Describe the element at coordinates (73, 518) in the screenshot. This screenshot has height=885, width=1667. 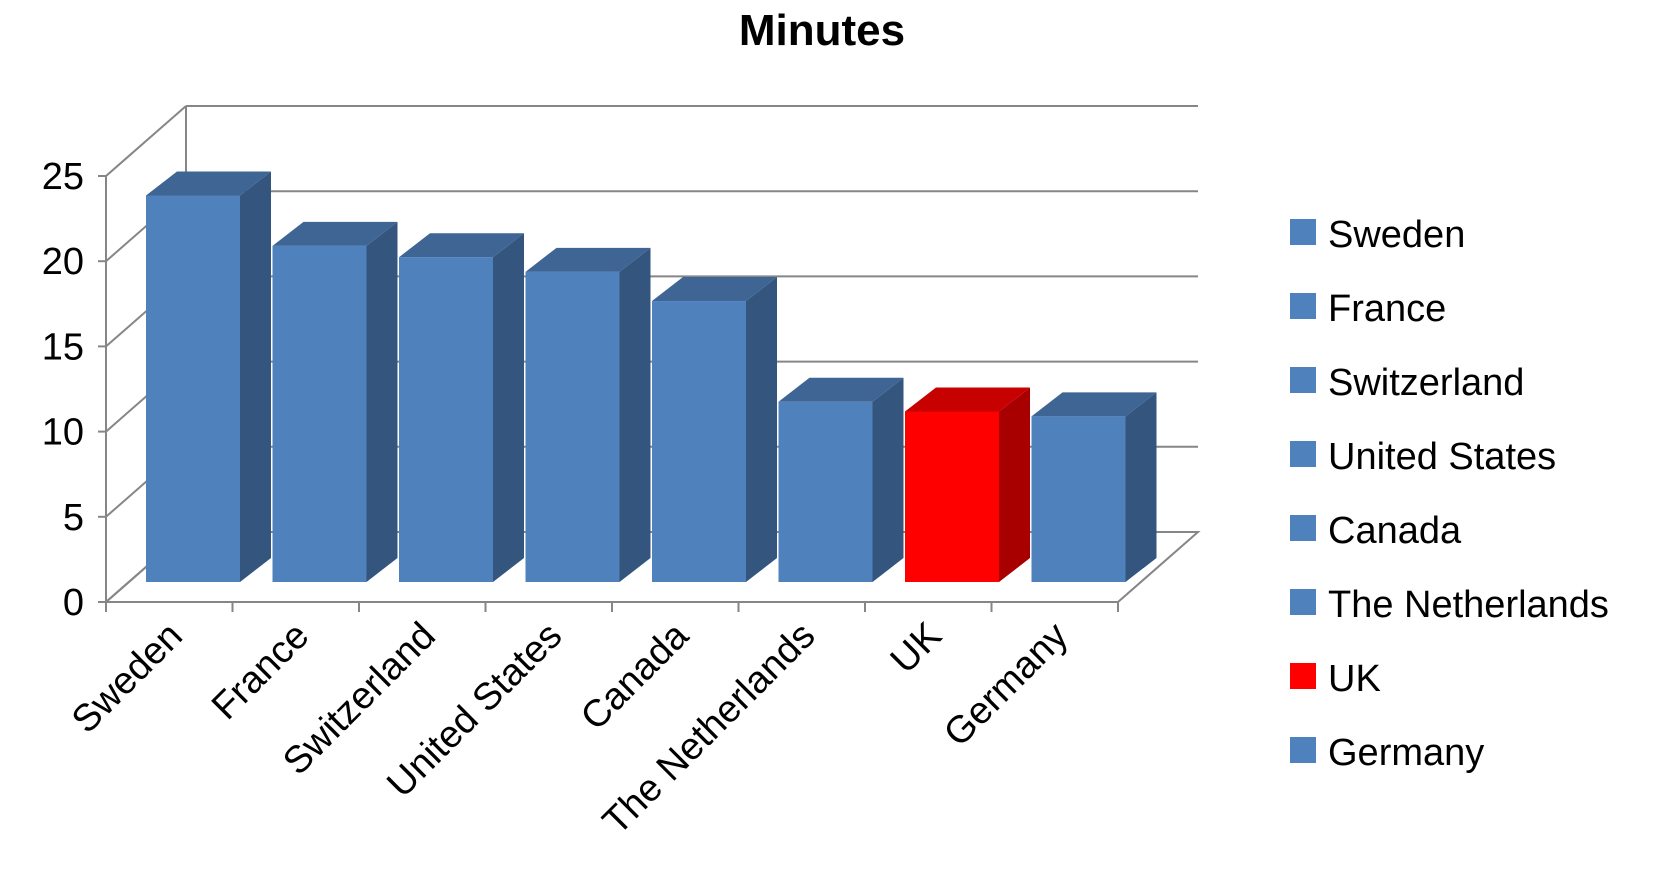
I see `y-tick-label: 5` at that location.